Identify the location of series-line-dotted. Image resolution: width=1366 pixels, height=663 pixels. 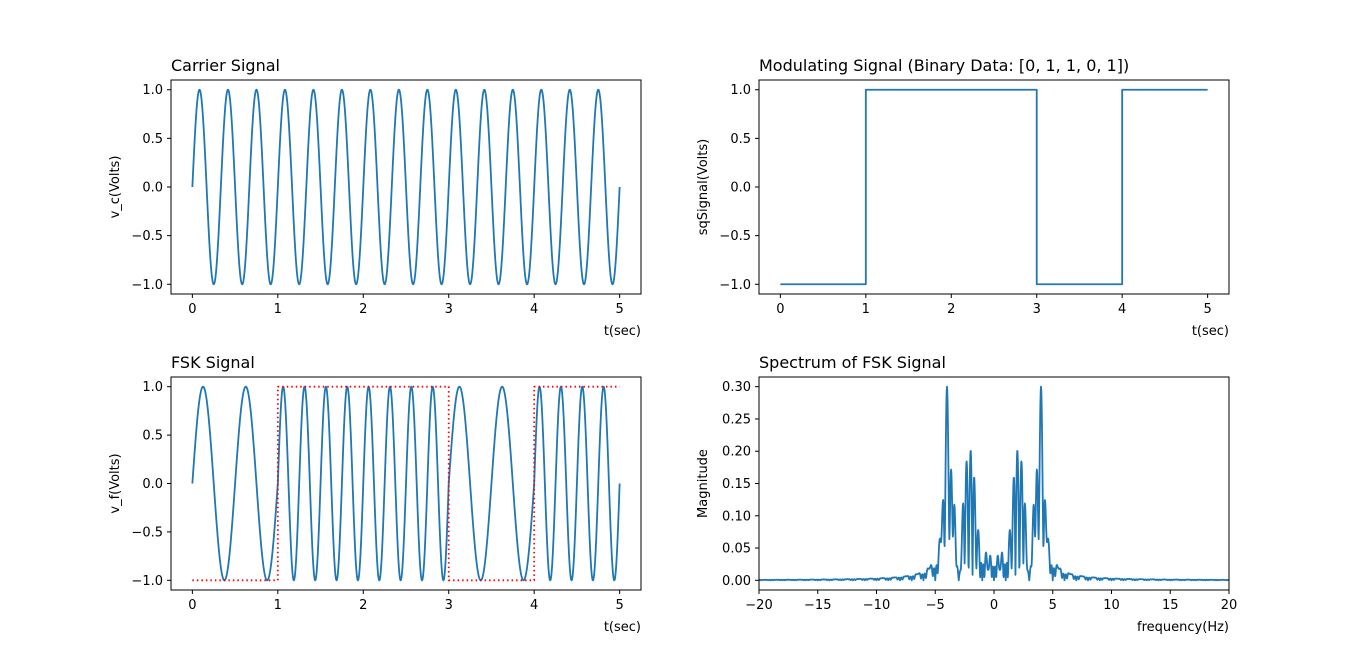
(406, 483).